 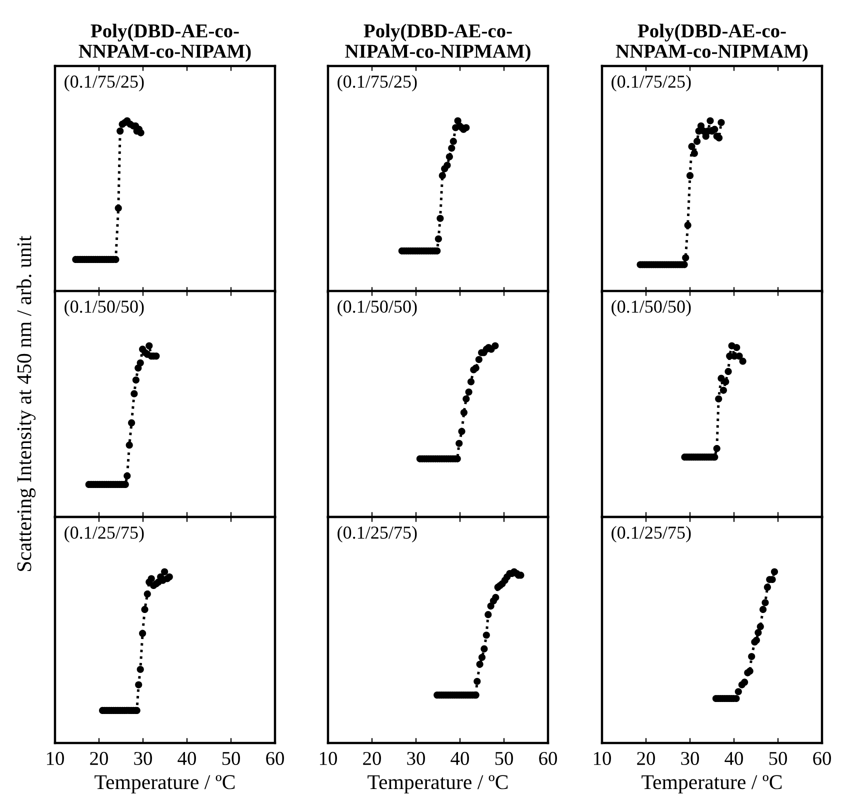 I want to click on chart-title: Poly(DBD-AE-co- NNPAM-co-NIPMAM), so click(x=712, y=43).